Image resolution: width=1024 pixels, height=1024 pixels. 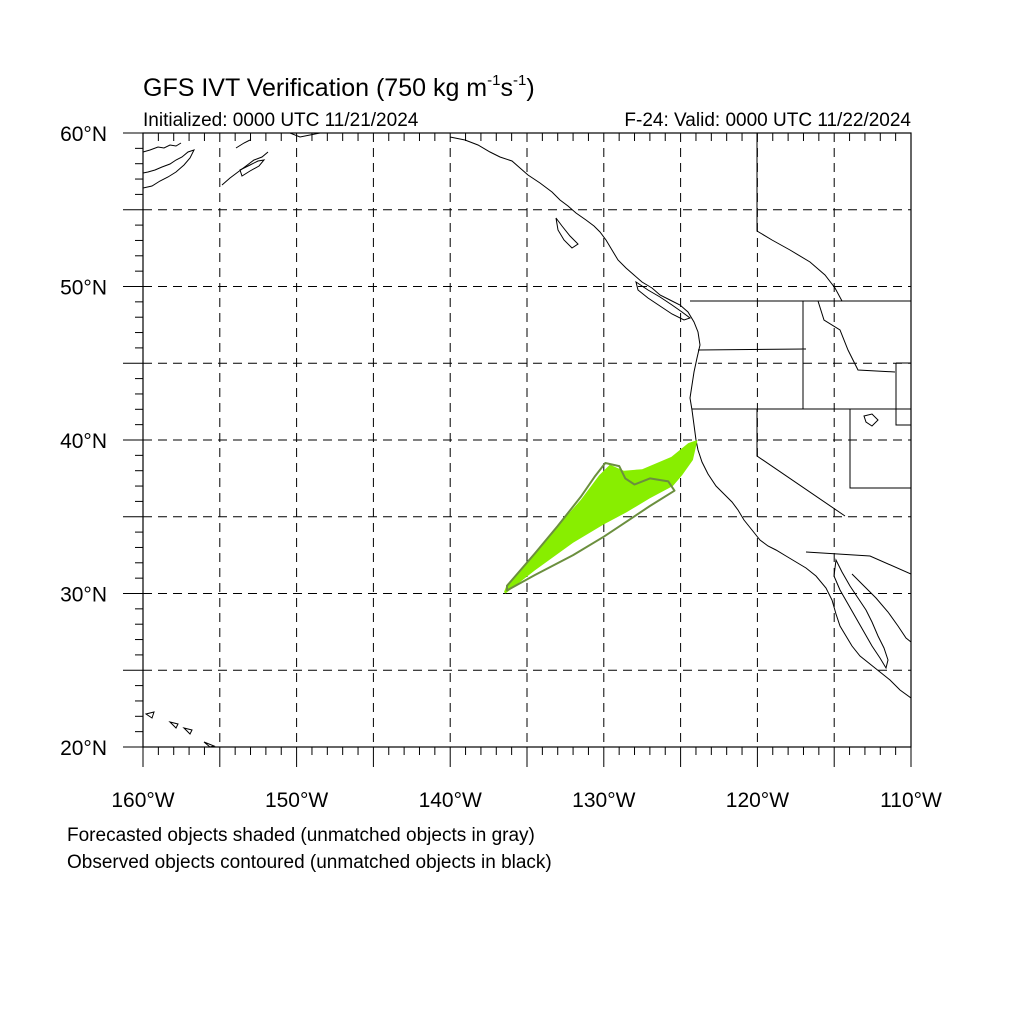 I want to click on lat-label: 60°N, so click(x=83, y=134).